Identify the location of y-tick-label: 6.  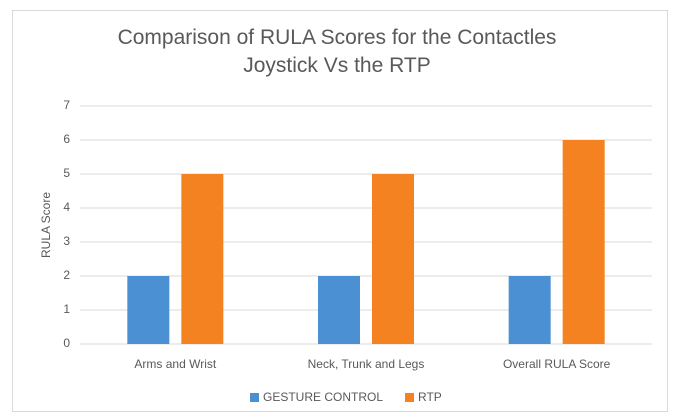
(66, 139).